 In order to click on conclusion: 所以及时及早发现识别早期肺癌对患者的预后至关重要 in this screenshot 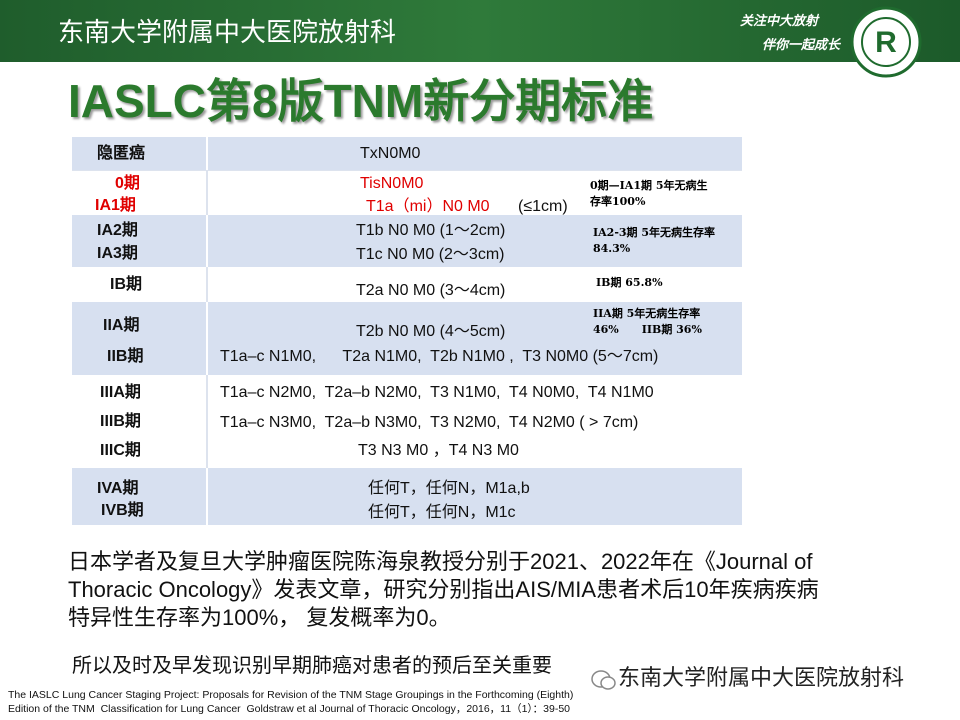, I will do `click(312, 666)`.